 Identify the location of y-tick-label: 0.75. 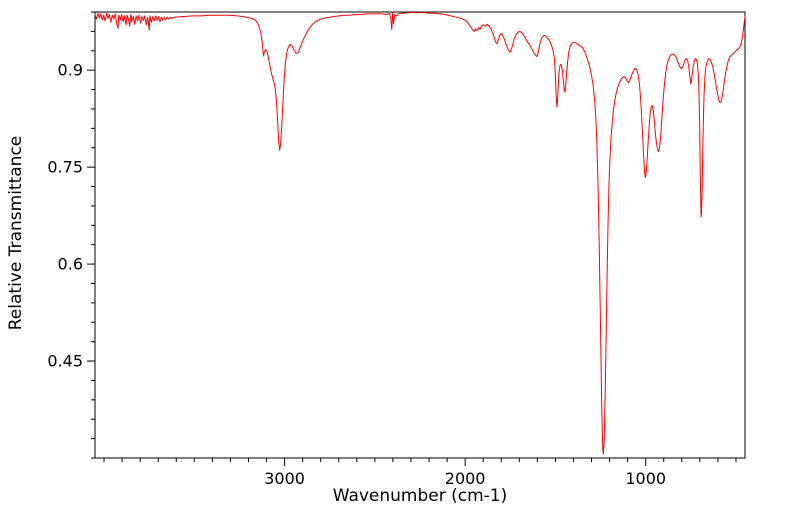
(65, 167).